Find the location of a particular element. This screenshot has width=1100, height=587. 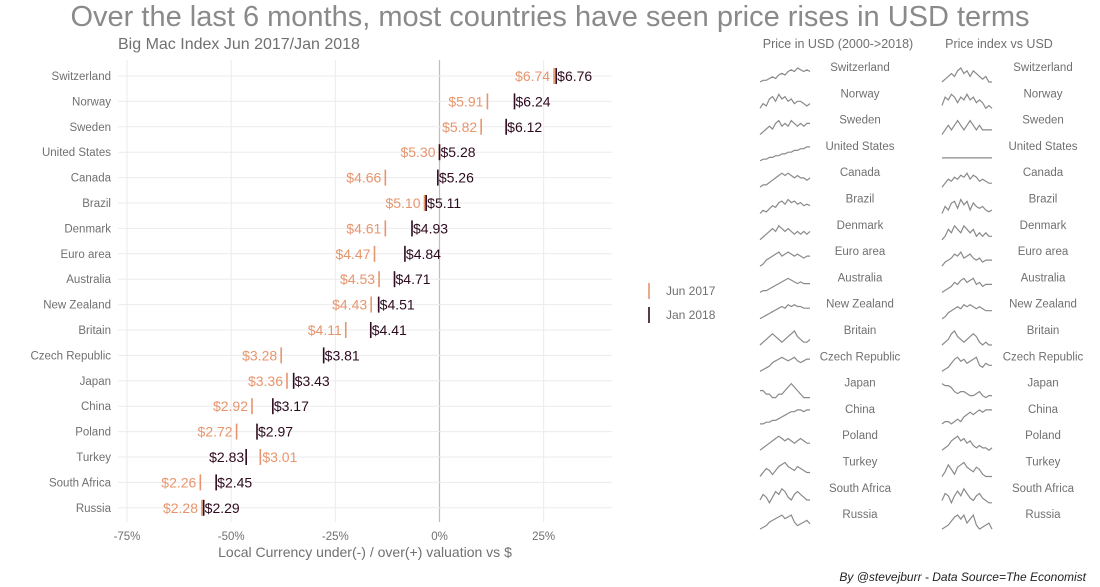

jun2017-value-label: $4.53 is located at coordinates (357, 279).